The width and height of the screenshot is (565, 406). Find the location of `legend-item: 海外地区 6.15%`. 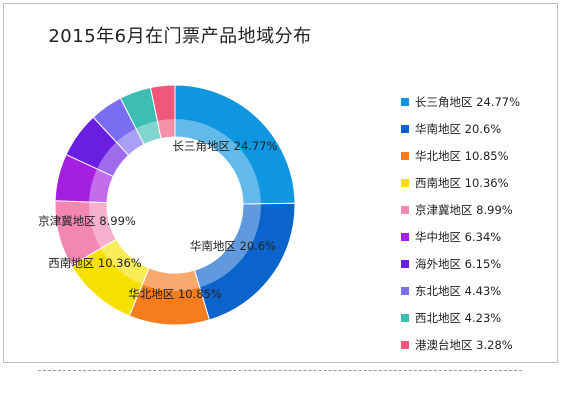

legend-item: 海外地区 6.15% is located at coordinates (481, 263).